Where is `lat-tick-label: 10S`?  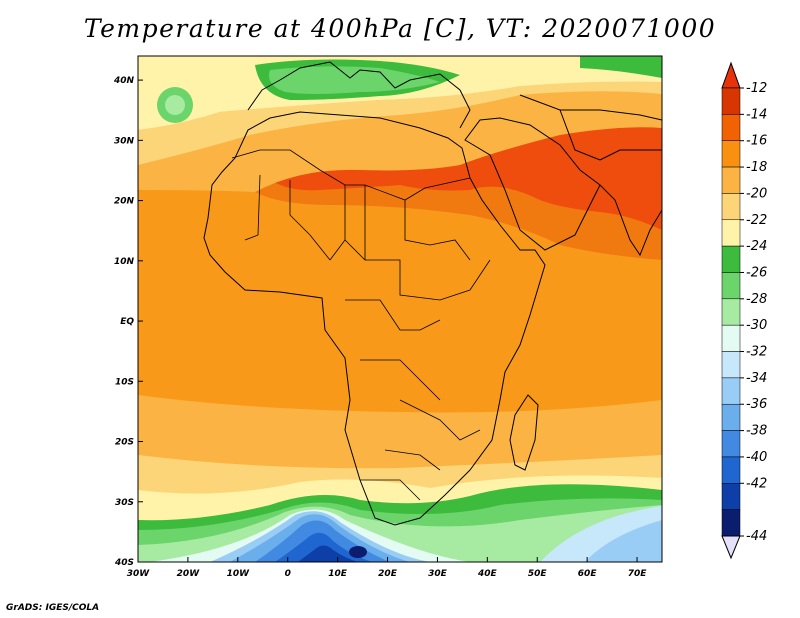 lat-tick-label: 10S is located at coordinates (124, 382).